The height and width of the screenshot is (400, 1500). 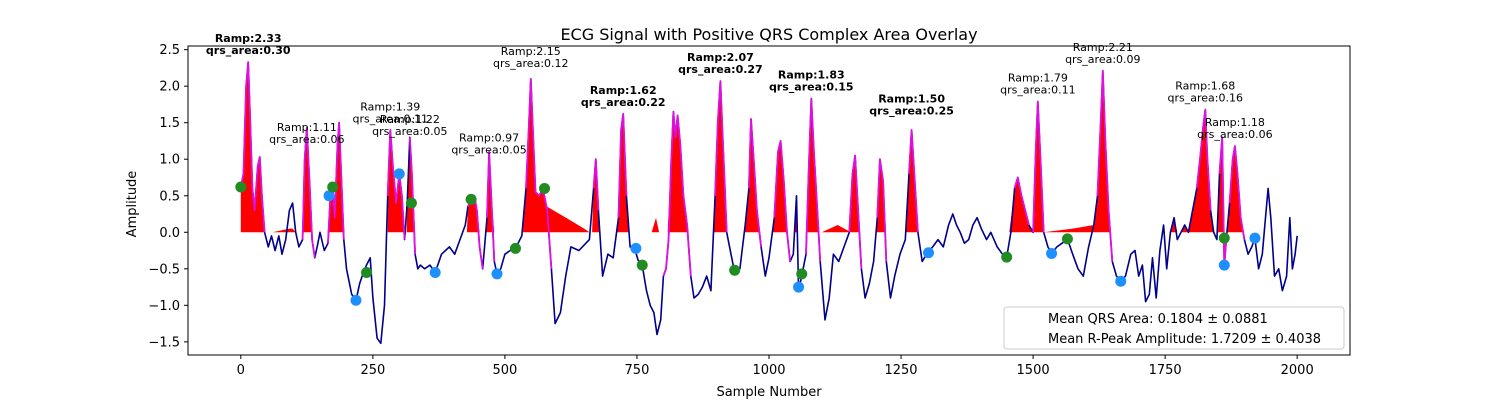 I want to click on peak-annotation: Ramp:1.79 qrs_area:0.11, so click(x=1037, y=84).